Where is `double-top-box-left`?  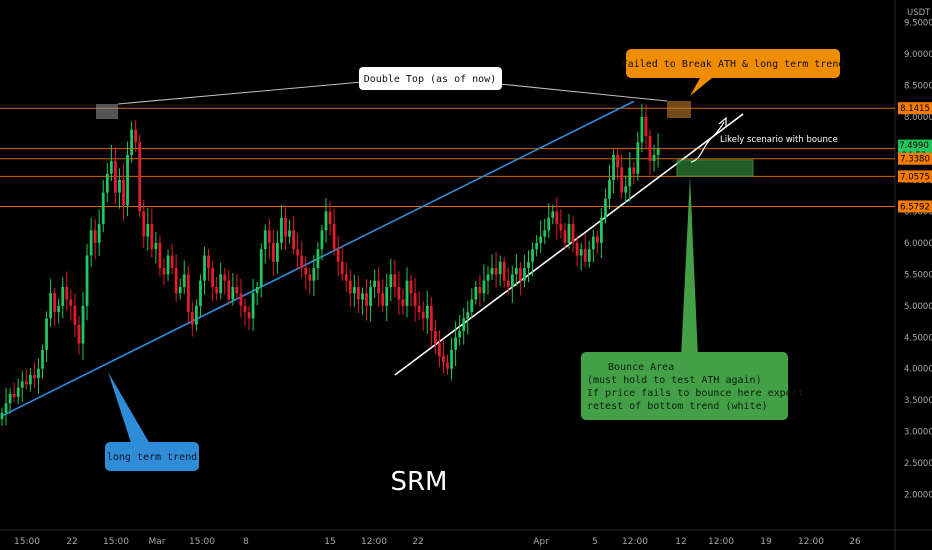
double-top-box-left is located at coordinates (107, 111).